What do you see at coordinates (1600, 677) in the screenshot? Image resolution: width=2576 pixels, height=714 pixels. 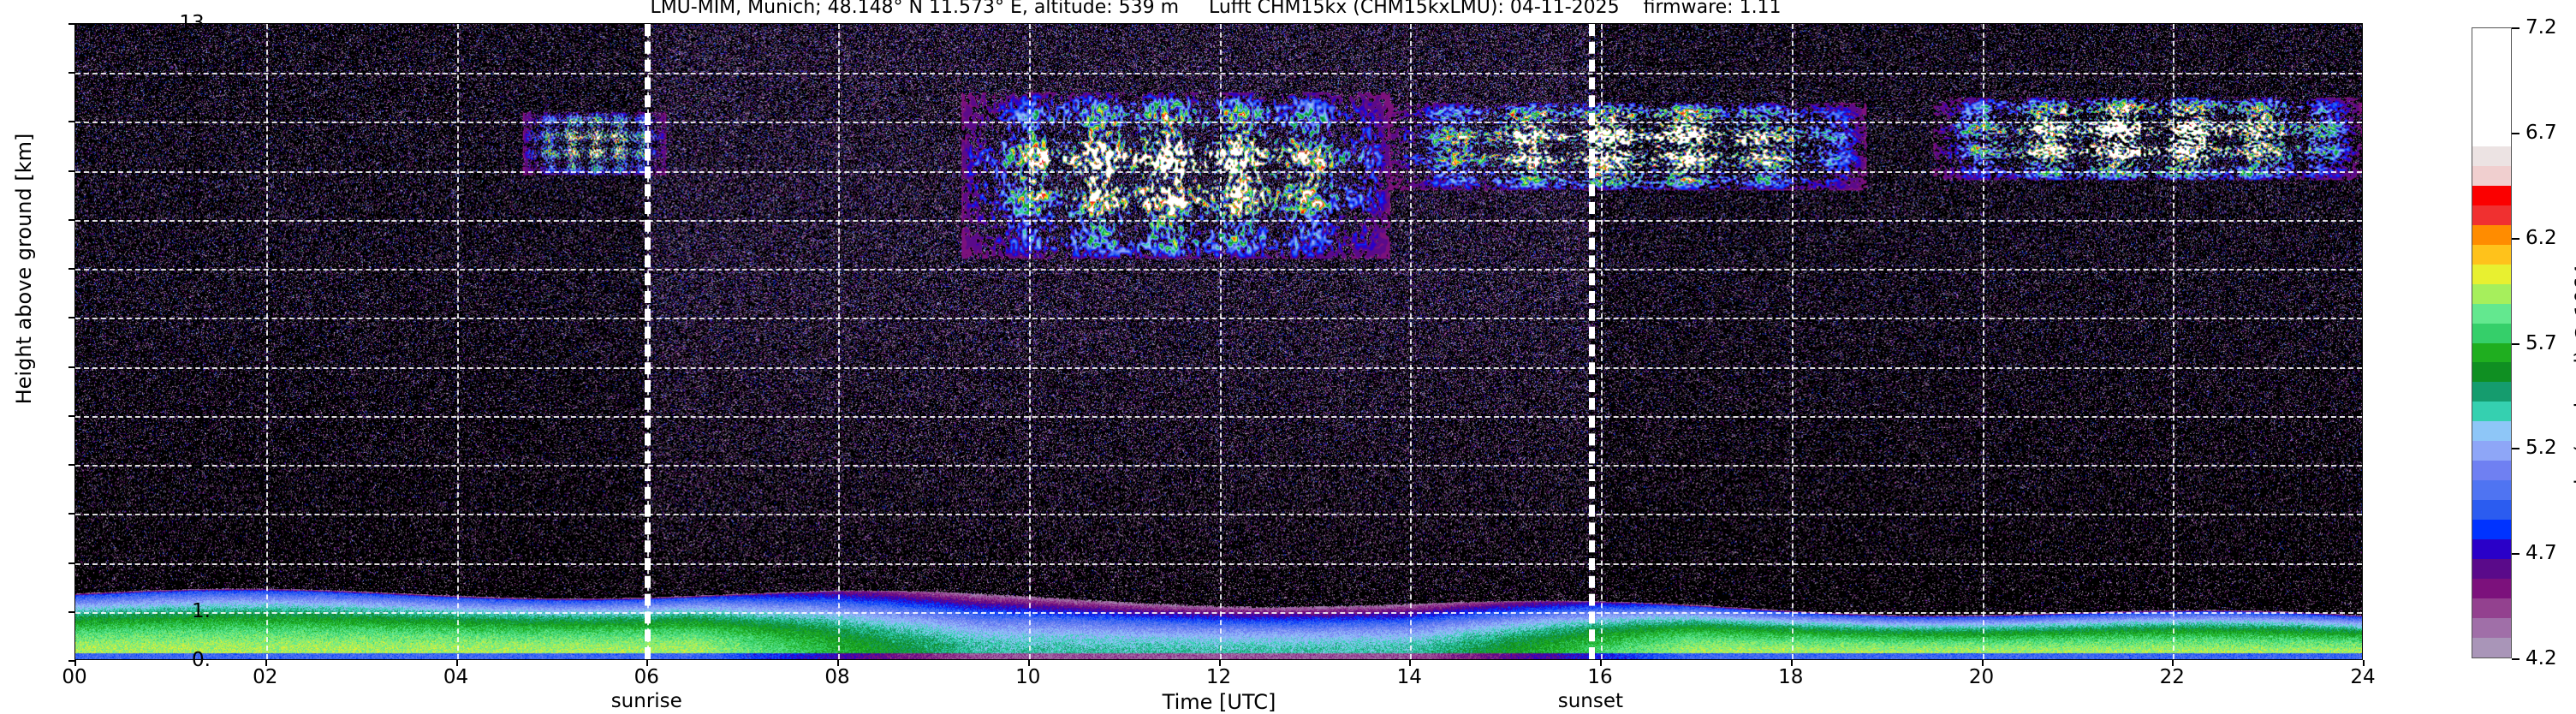 I see `x-tick-label: 16` at bounding box center [1600, 677].